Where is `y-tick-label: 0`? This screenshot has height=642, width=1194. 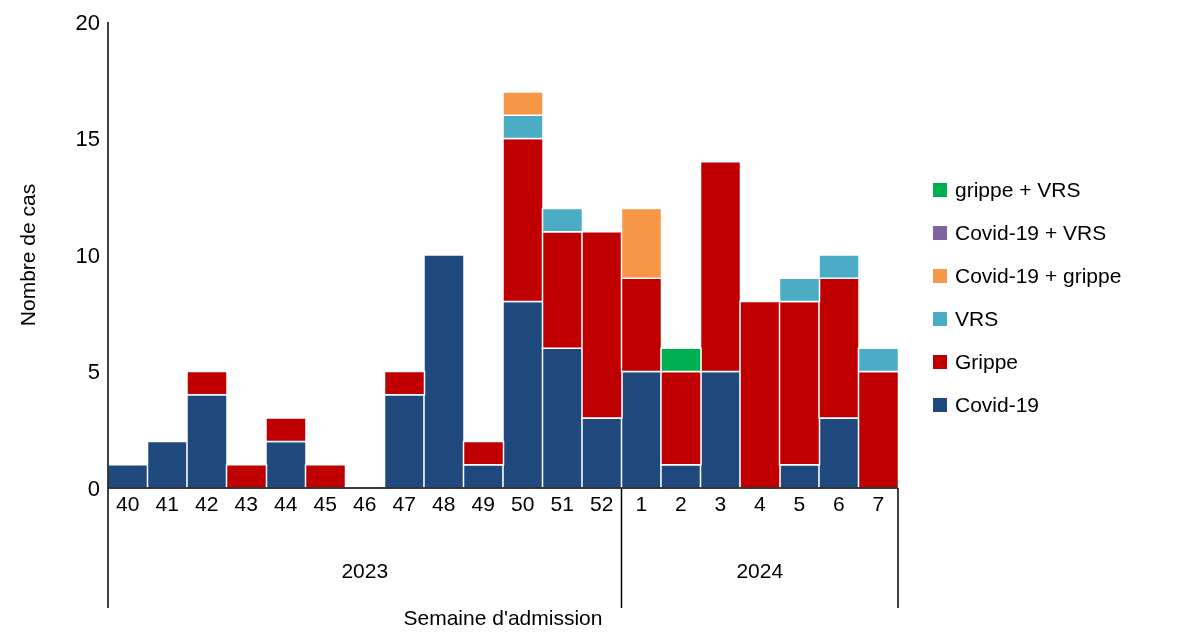
y-tick-label: 0 is located at coordinates (93, 488).